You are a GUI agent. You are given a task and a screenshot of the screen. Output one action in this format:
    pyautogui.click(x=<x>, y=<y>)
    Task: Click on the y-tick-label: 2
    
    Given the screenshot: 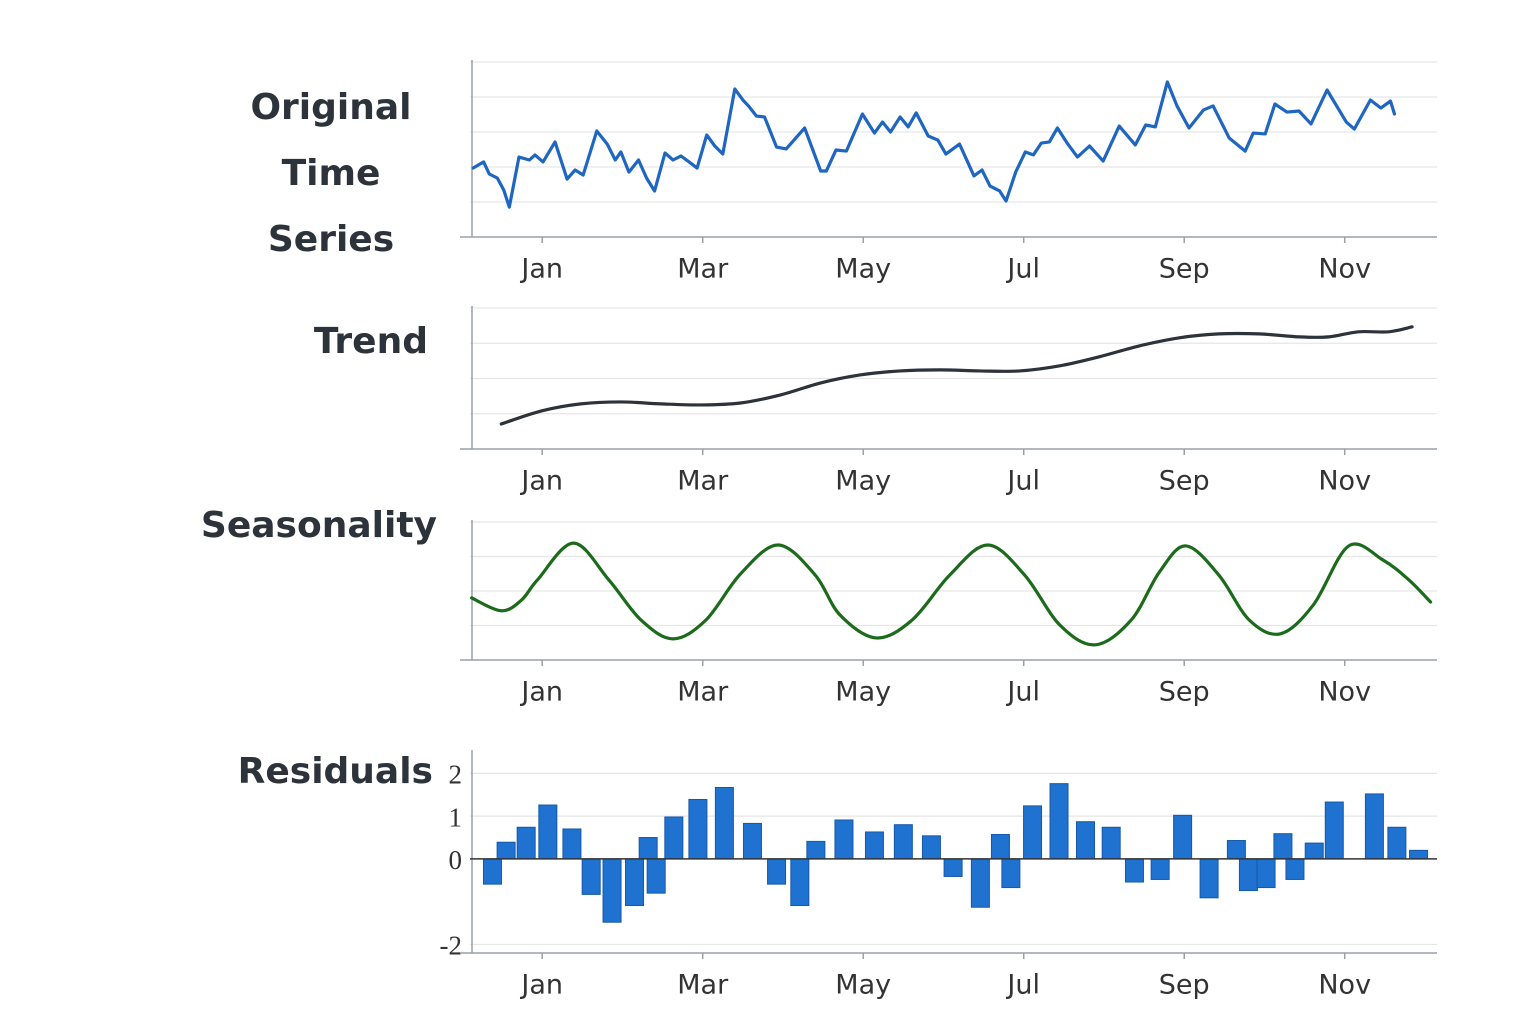 What is the action you would take?
    pyautogui.click(x=456, y=775)
    